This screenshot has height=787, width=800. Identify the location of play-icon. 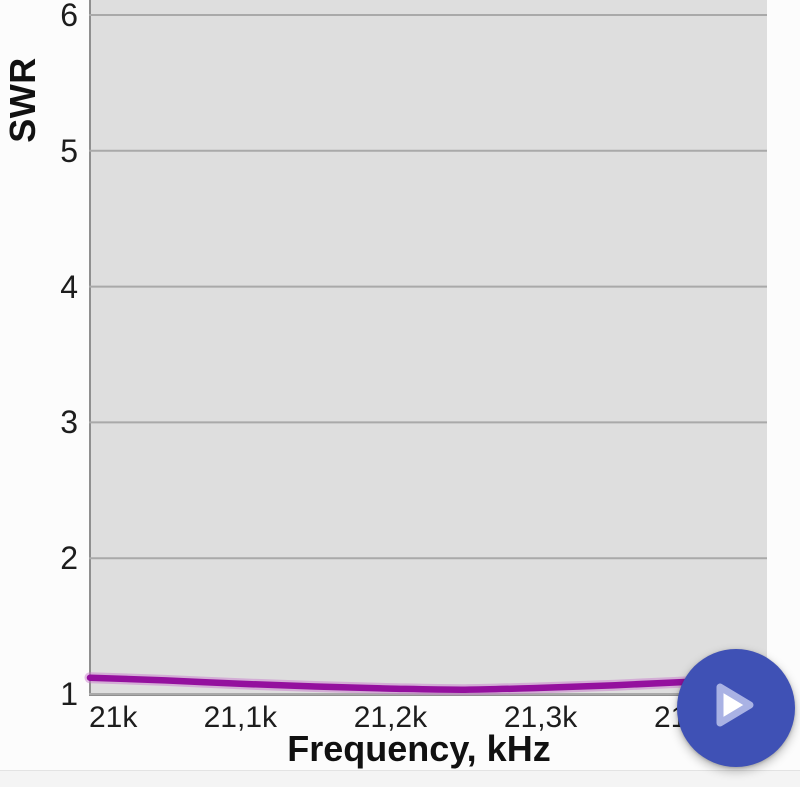
(735, 705).